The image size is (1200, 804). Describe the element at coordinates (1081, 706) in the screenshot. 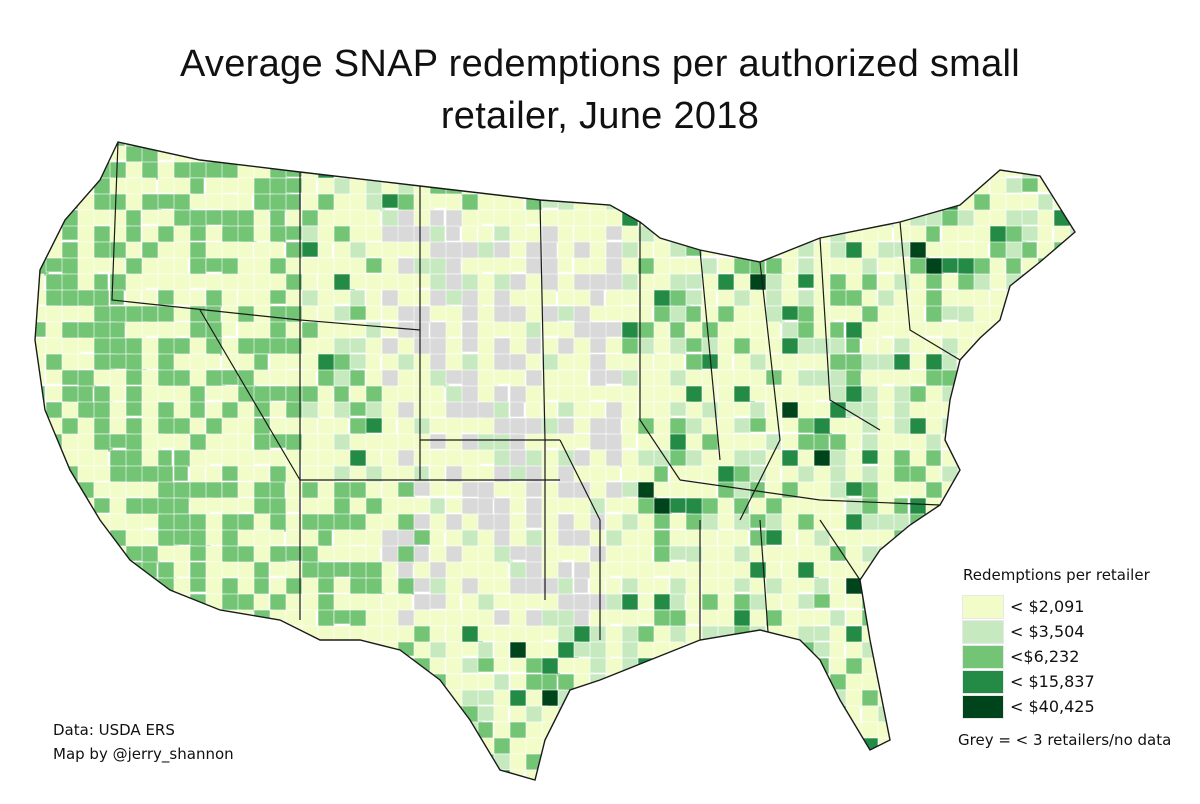

I see `legend-item: < $40,425` at that location.